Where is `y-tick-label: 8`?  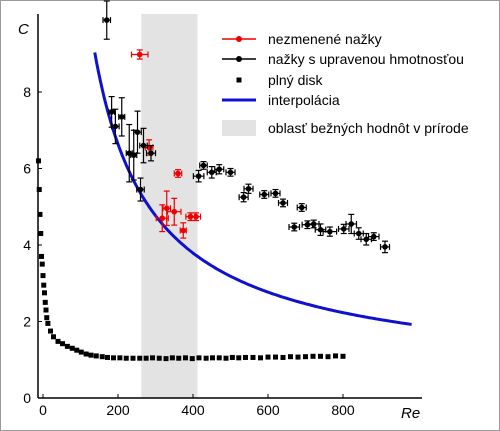 y-tick-label: 8 is located at coordinates (27, 92).